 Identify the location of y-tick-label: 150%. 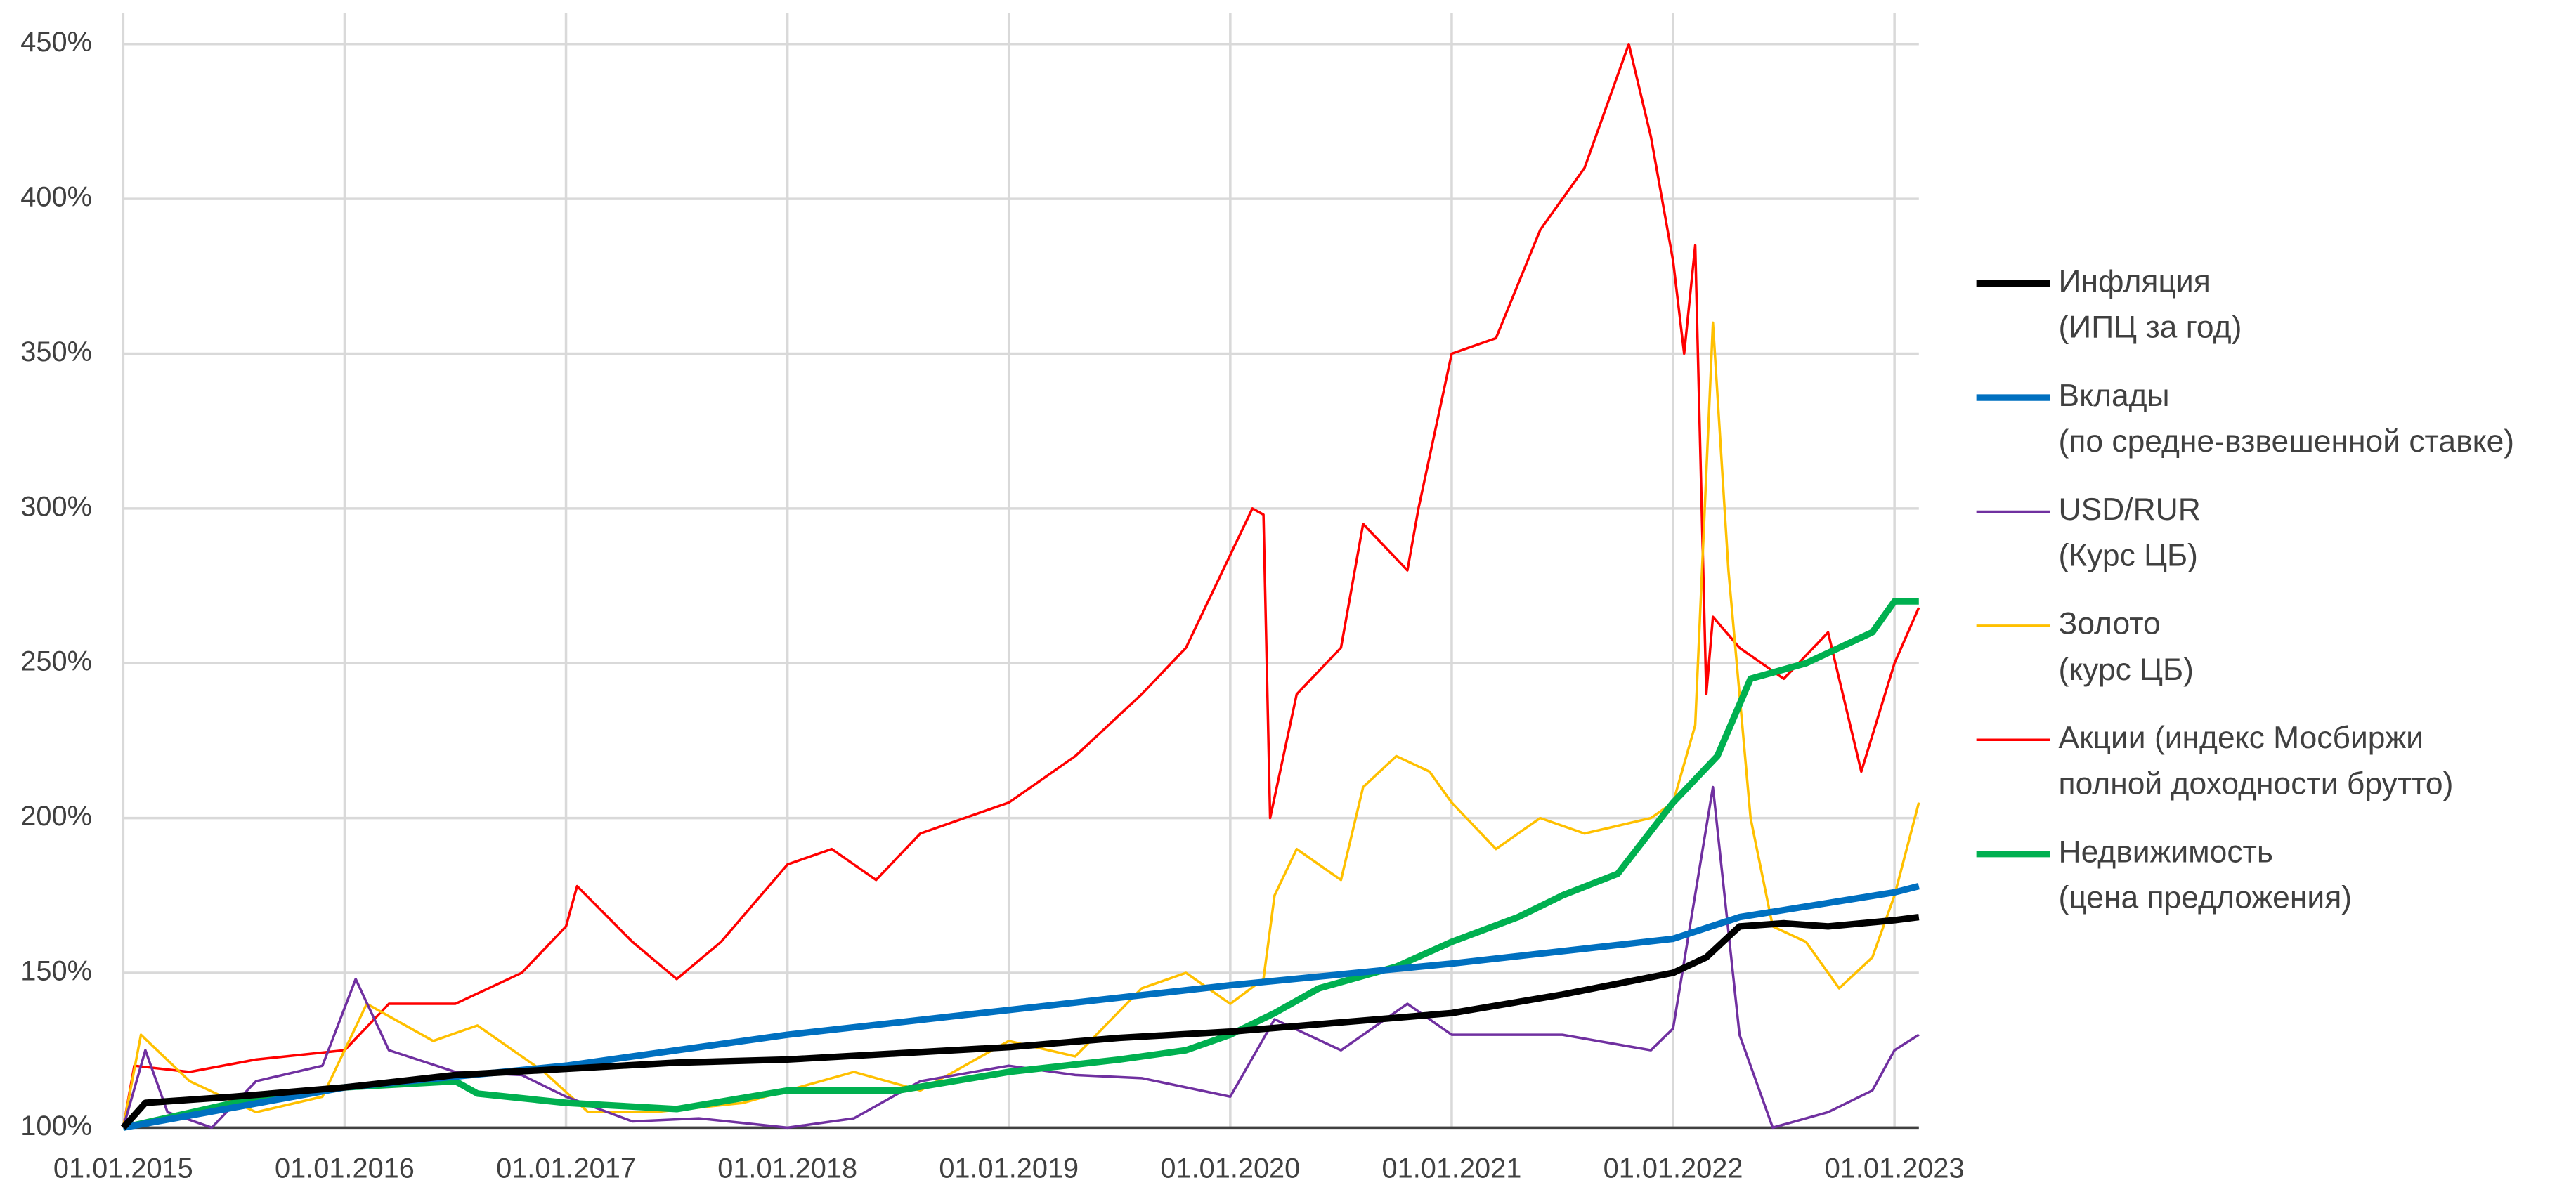
(56, 970).